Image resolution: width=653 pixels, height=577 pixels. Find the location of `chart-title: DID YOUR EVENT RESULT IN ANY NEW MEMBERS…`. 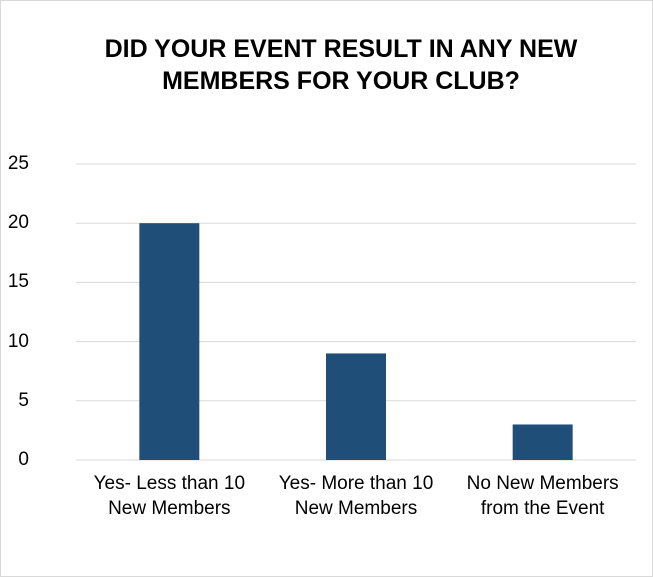

chart-title: DID YOUR EVENT RESULT IN ANY NEW MEMBERS… is located at coordinates (341, 65).